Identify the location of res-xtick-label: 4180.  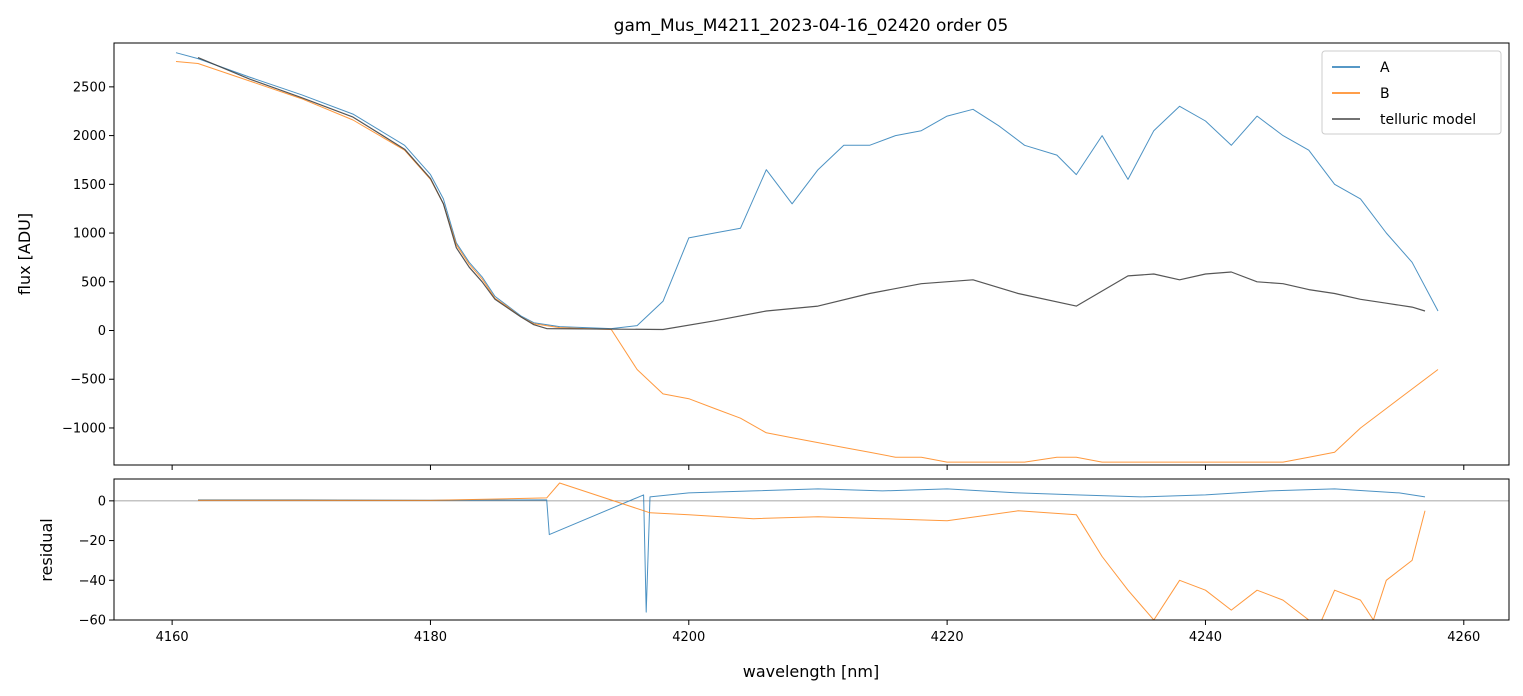
(430, 637).